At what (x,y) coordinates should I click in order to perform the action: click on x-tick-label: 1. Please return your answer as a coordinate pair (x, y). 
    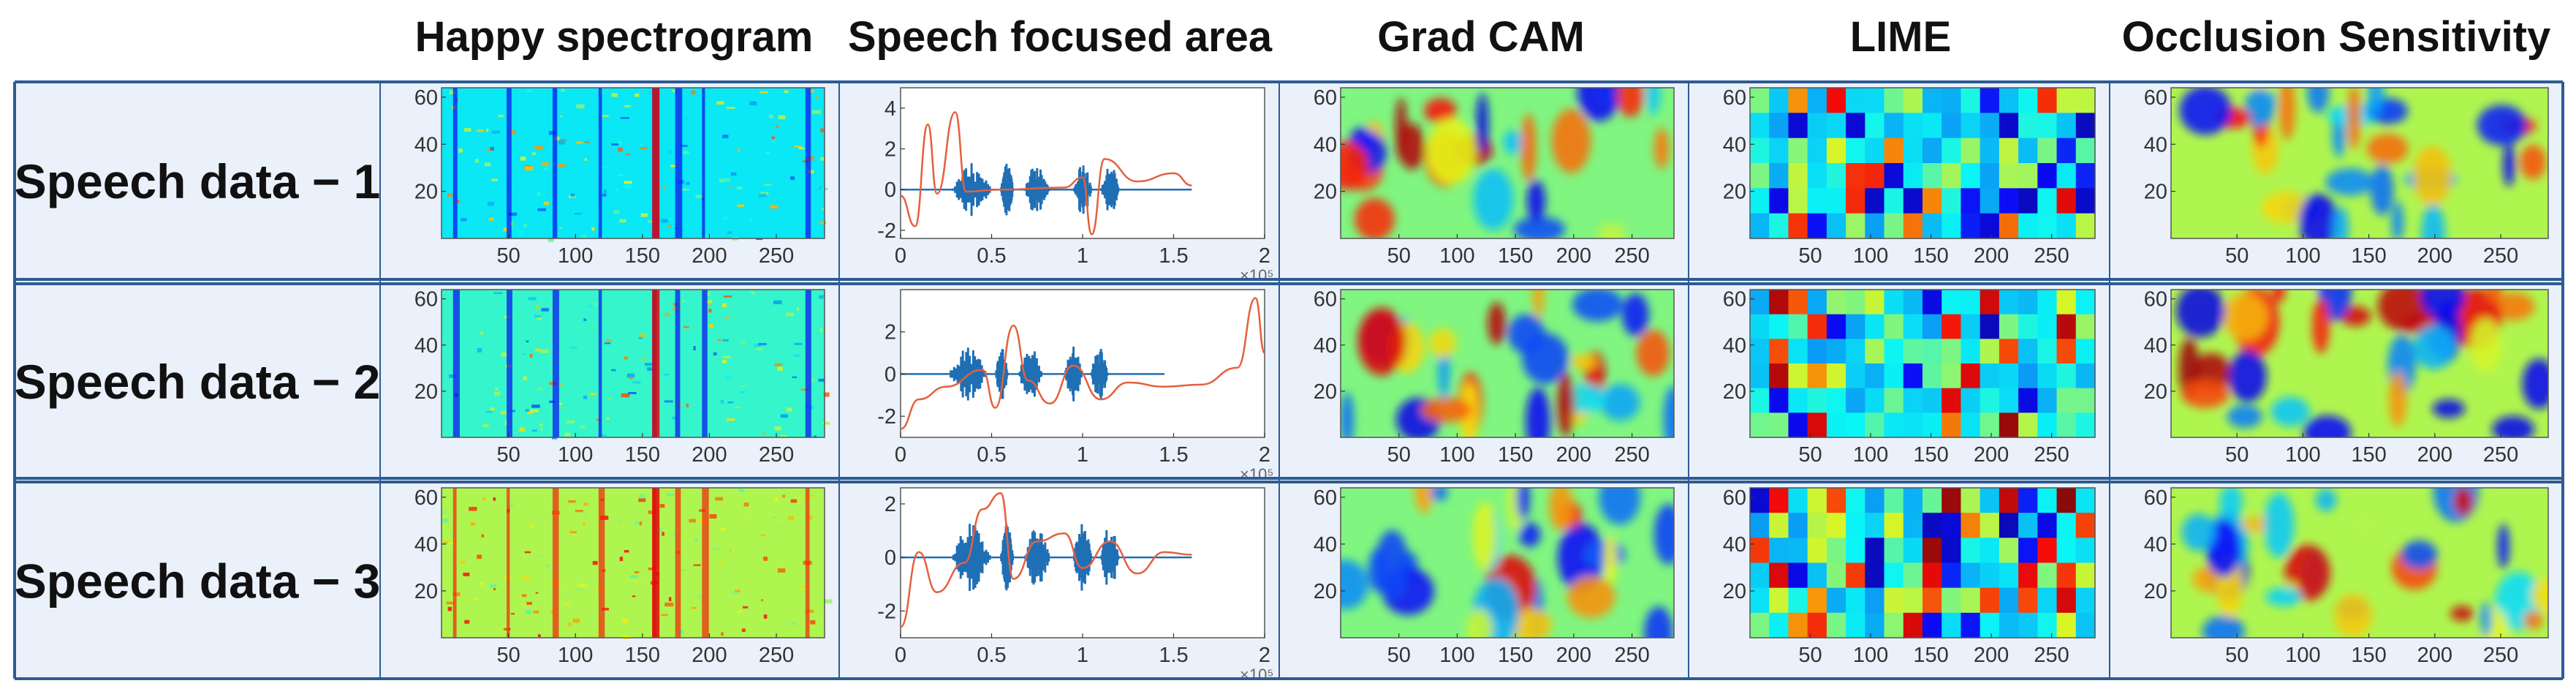
    Looking at the image, I should click on (1082, 655).